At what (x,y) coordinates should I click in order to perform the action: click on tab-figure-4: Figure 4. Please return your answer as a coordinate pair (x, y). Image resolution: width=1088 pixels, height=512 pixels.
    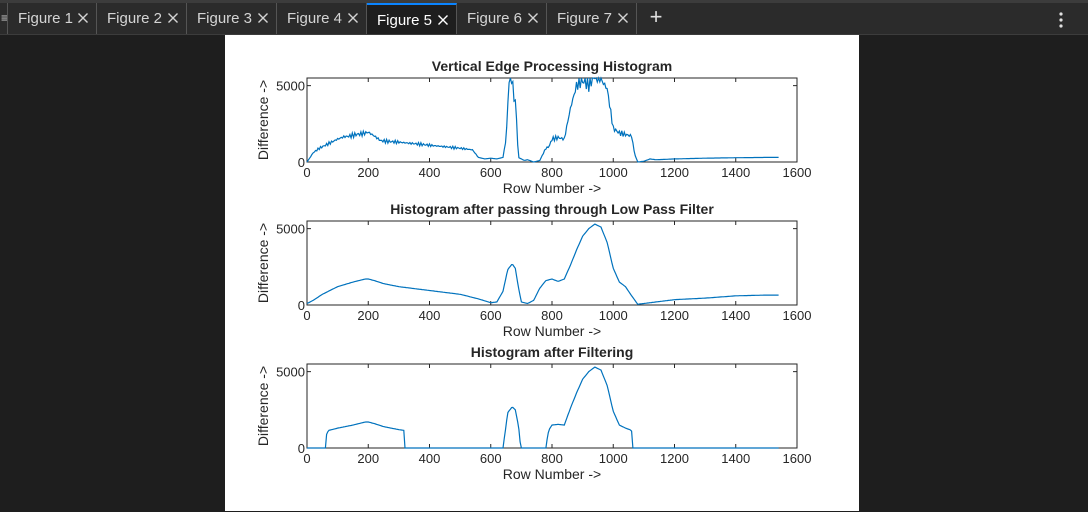
    Looking at the image, I should click on (322, 18).